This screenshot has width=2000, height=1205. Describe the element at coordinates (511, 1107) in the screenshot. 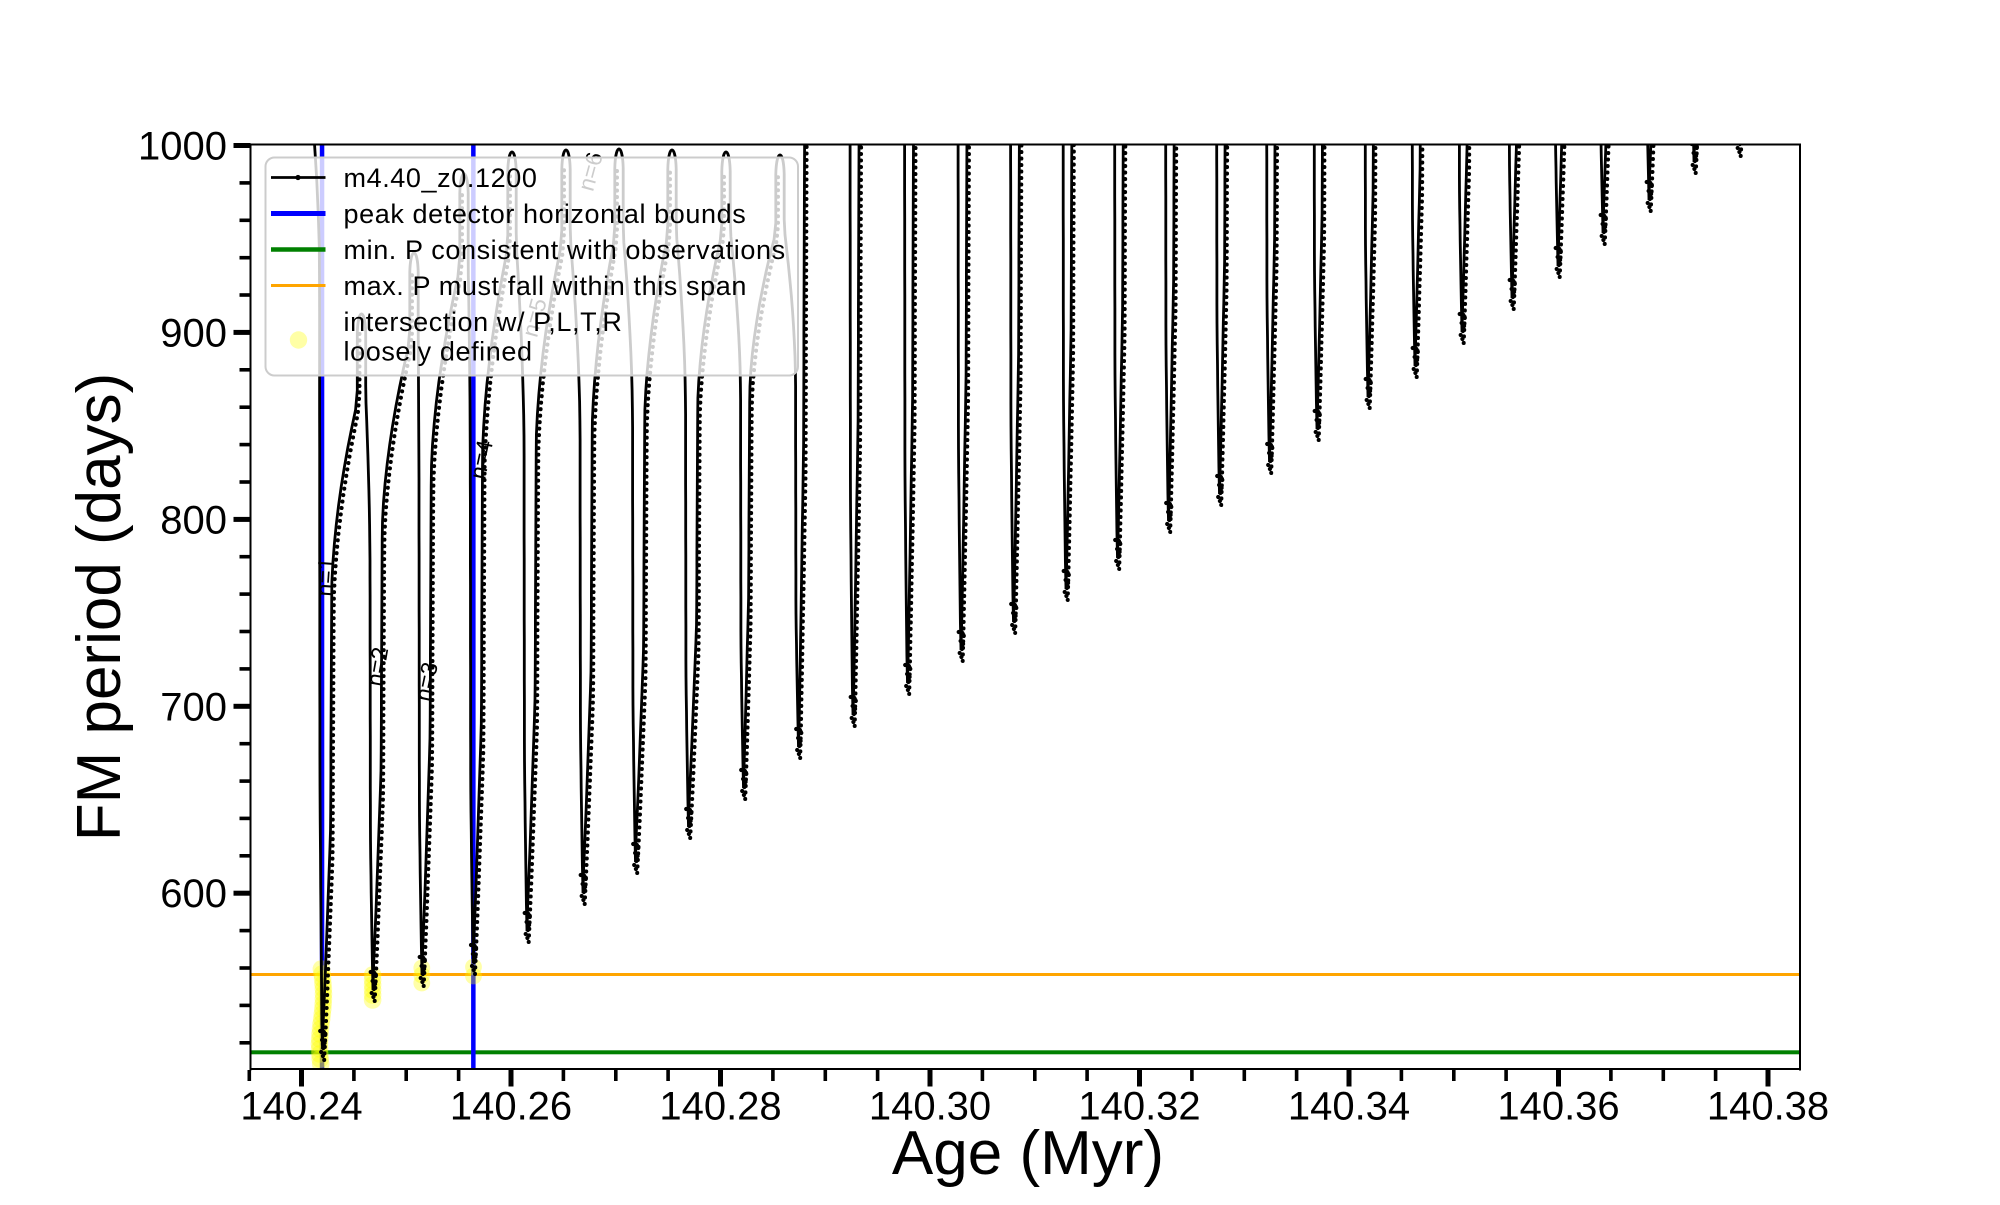

I see `svg-text: 140.26` at that location.